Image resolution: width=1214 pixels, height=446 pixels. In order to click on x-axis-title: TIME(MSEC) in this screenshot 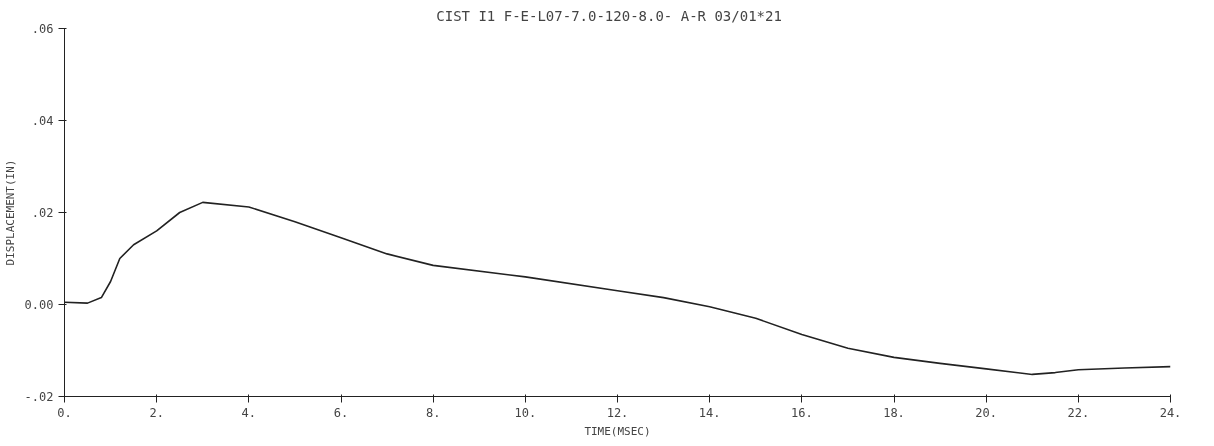, I will do `click(617, 431)`.